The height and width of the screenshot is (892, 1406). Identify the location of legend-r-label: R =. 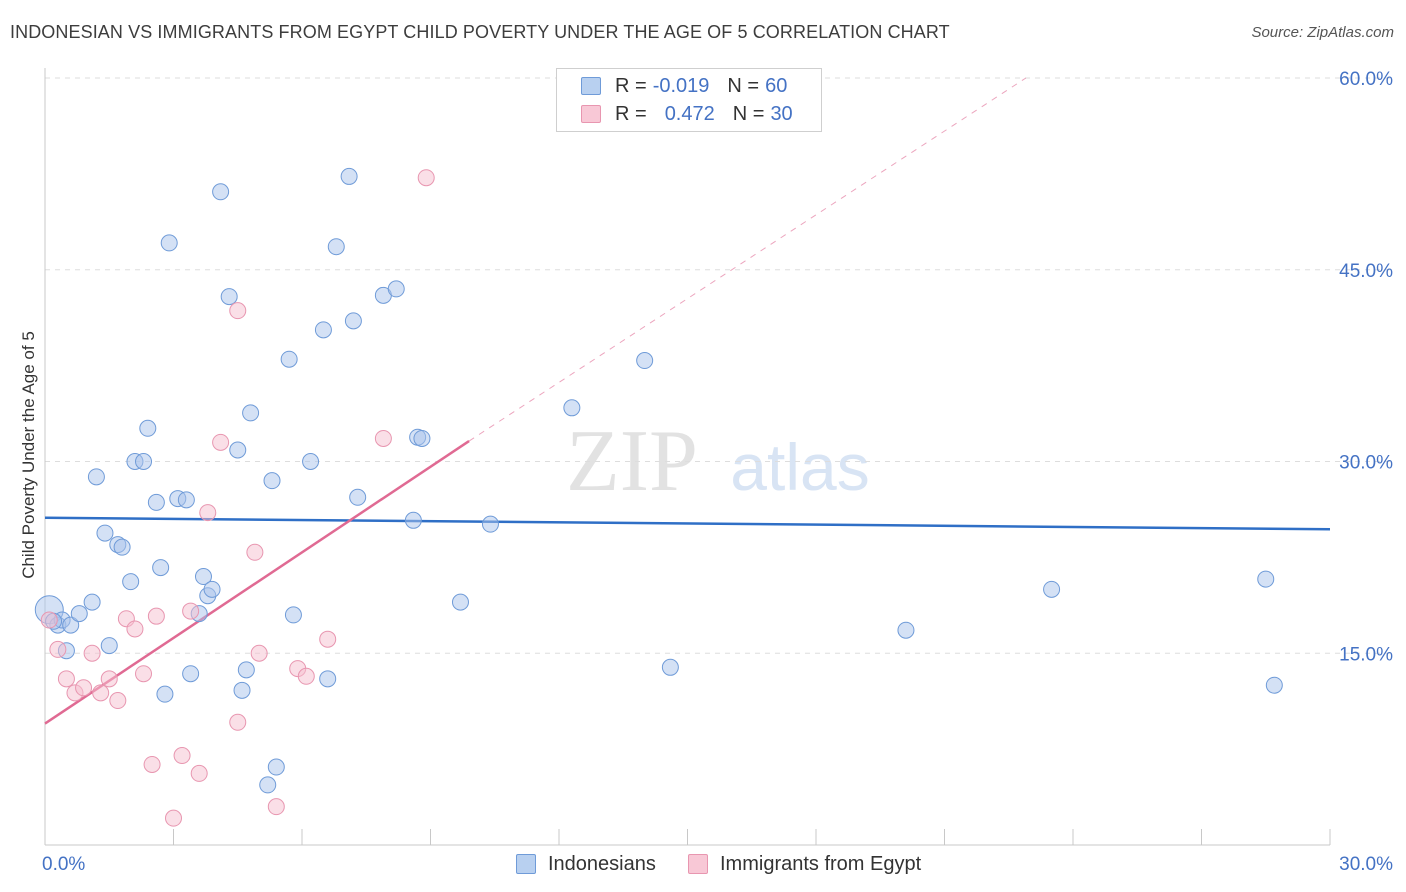
(631, 85).